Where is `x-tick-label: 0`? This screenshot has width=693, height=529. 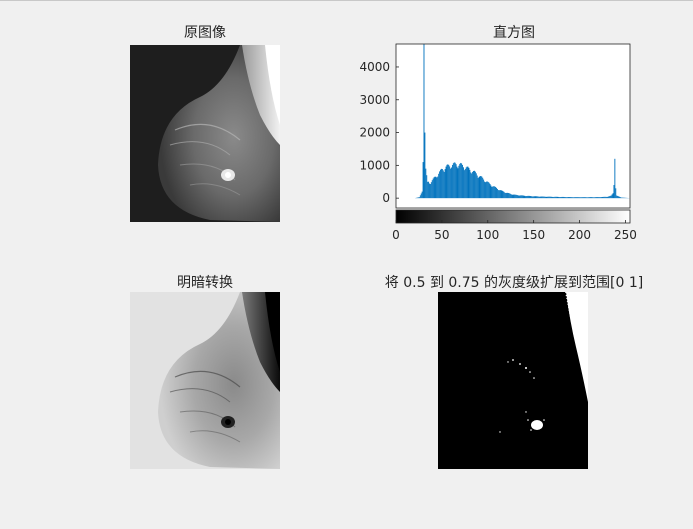
x-tick-label: 0 is located at coordinates (396, 235).